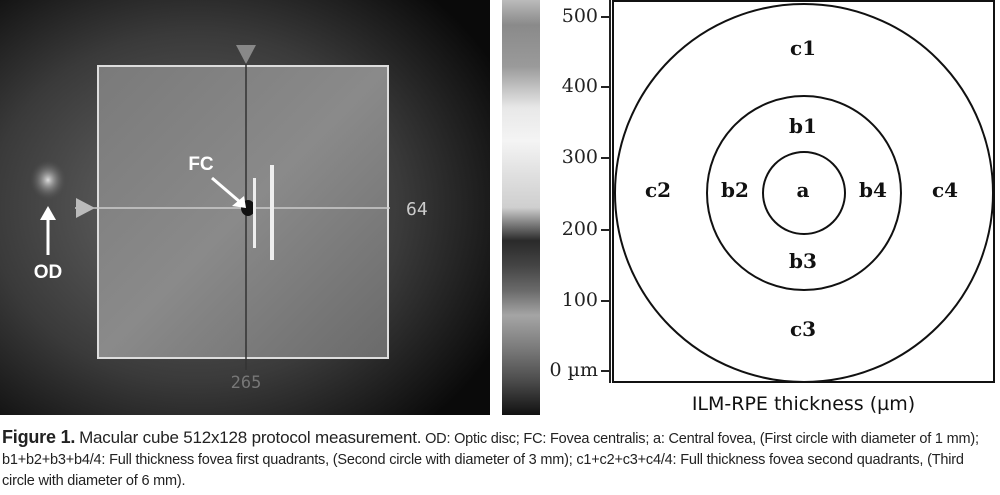 The width and height of the screenshot is (1000, 495). What do you see at coordinates (85, 208) in the screenshot?
I see `row-marker-icon` at bounding box center [85, 208].